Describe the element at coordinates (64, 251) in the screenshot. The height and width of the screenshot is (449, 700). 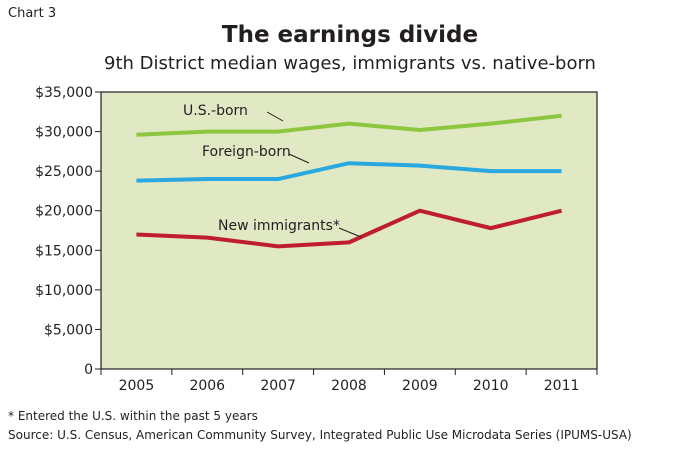
I see `y-tick-label: $15,000` at that location.